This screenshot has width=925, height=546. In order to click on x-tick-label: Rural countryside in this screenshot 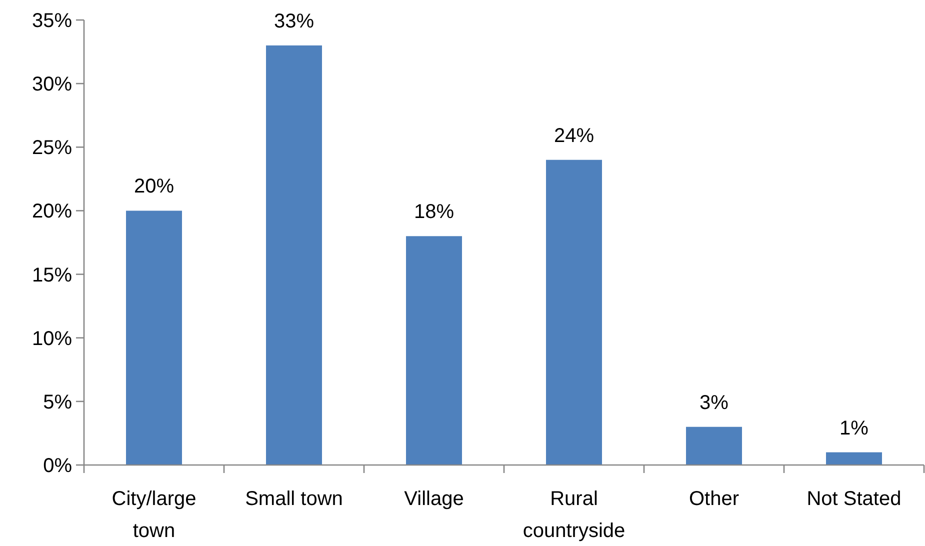, I will do `click(574, 515)`.